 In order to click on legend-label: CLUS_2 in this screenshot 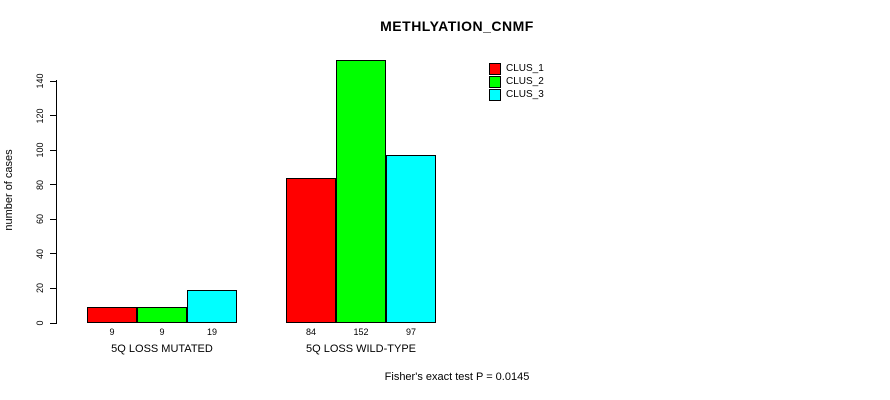, I will do `click(525, 81)`.